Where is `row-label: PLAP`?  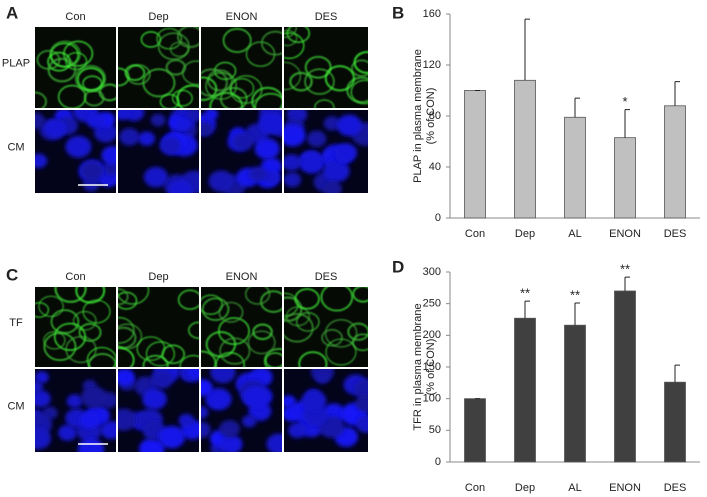 row-label: PLAP is located at coordinates (16, 63).